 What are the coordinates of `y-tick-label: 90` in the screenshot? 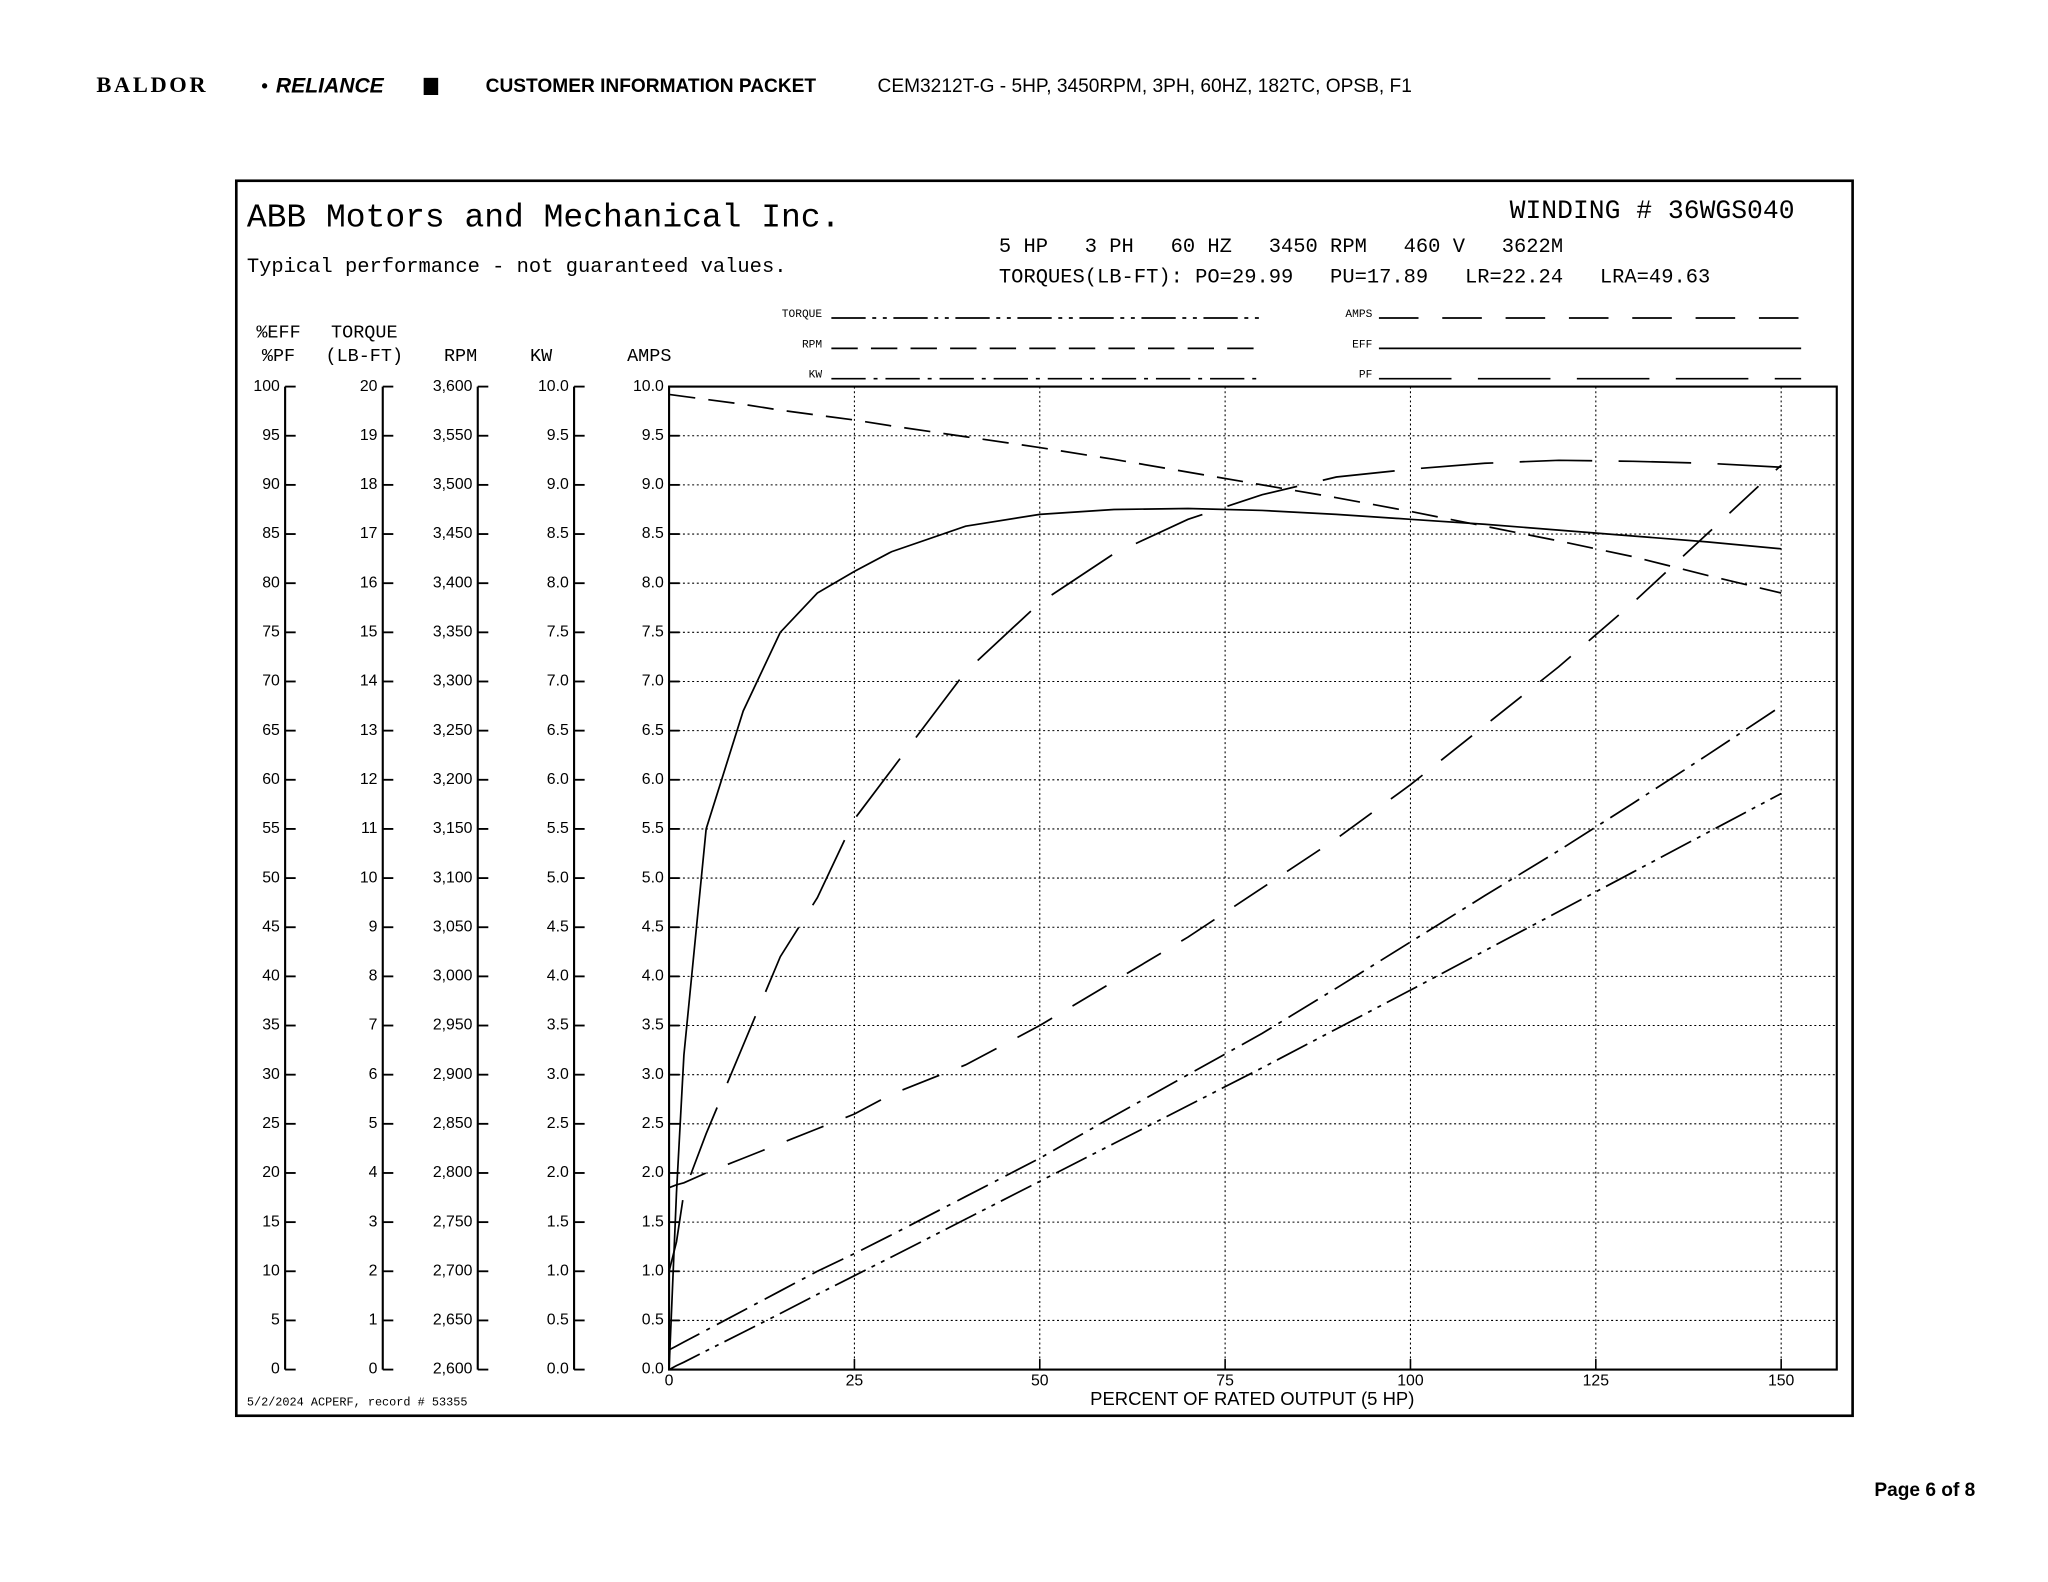 It's located at (271, 484).